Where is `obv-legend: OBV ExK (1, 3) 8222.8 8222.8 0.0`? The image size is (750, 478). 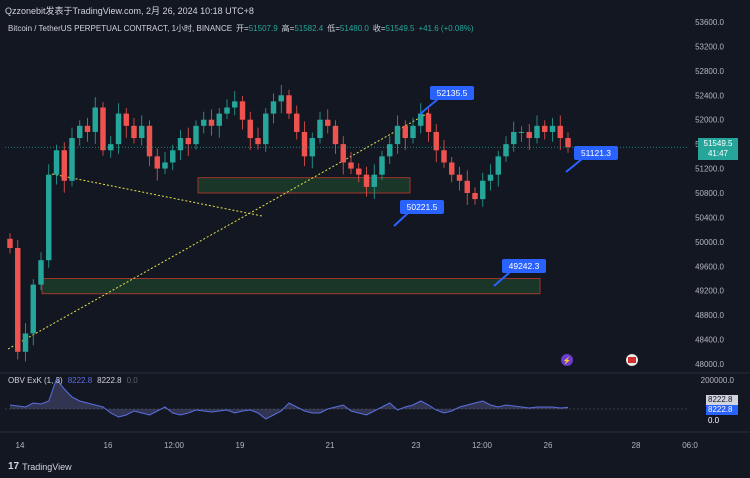
obv-legend: OBV ExK (1, 3) 8222.8 8222.8 0.0 is located at coordinates (73, 380).